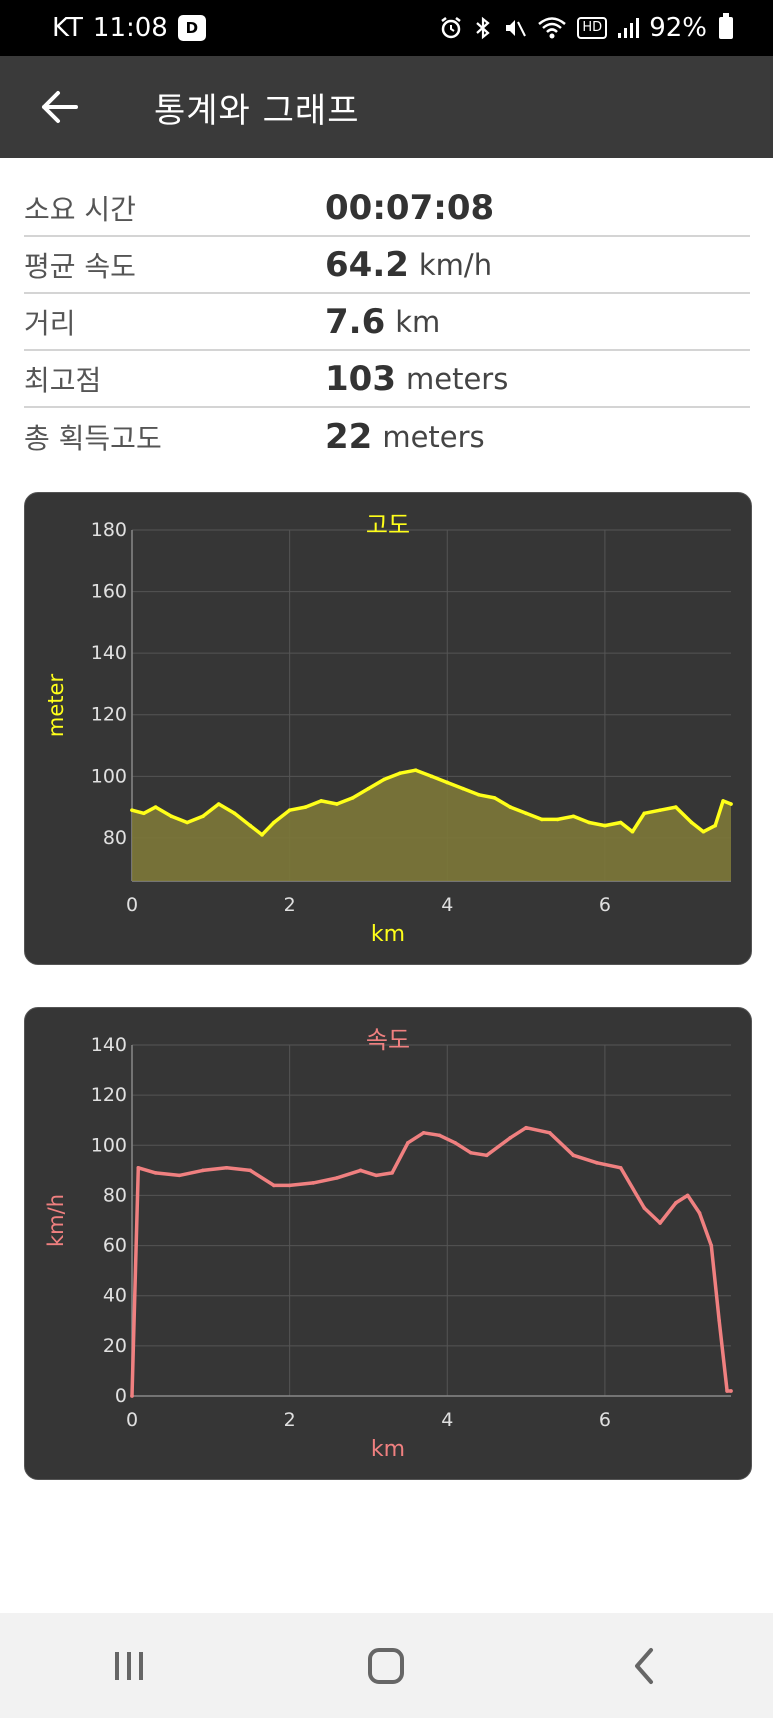 This screenshot has height=1718, width=773. What do you see at coordinates (592, 28) in the screenshot?
I see `hd-voice-icon: HD` at bounding box center [592, 28].